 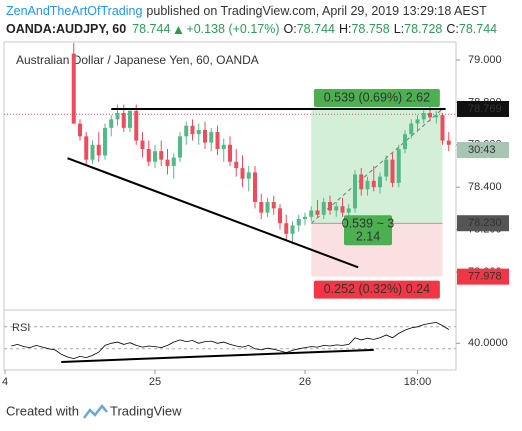 What do you see at coordinates (377, 97) in the screenshot?
I see `target-label: 0.539 (0.69%) 2.62` at bounding box center [377, 97].